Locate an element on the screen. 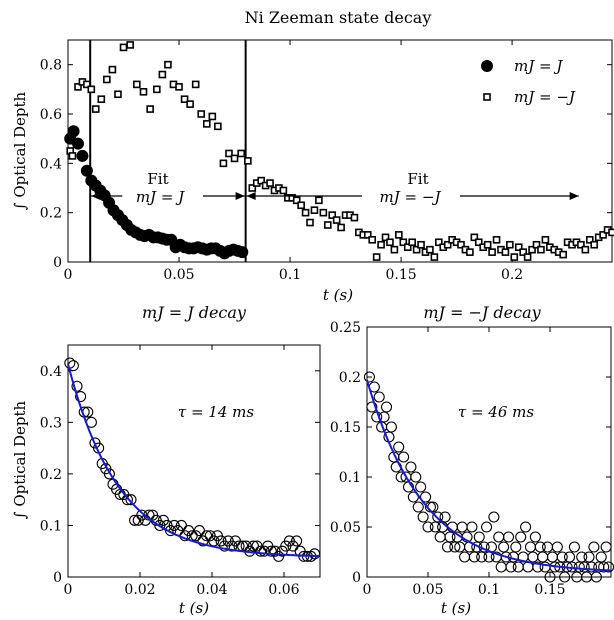 The height and width of the screenshot is (620, 614). x-tick-label: 0.04 is located at coordinates (211, 590).